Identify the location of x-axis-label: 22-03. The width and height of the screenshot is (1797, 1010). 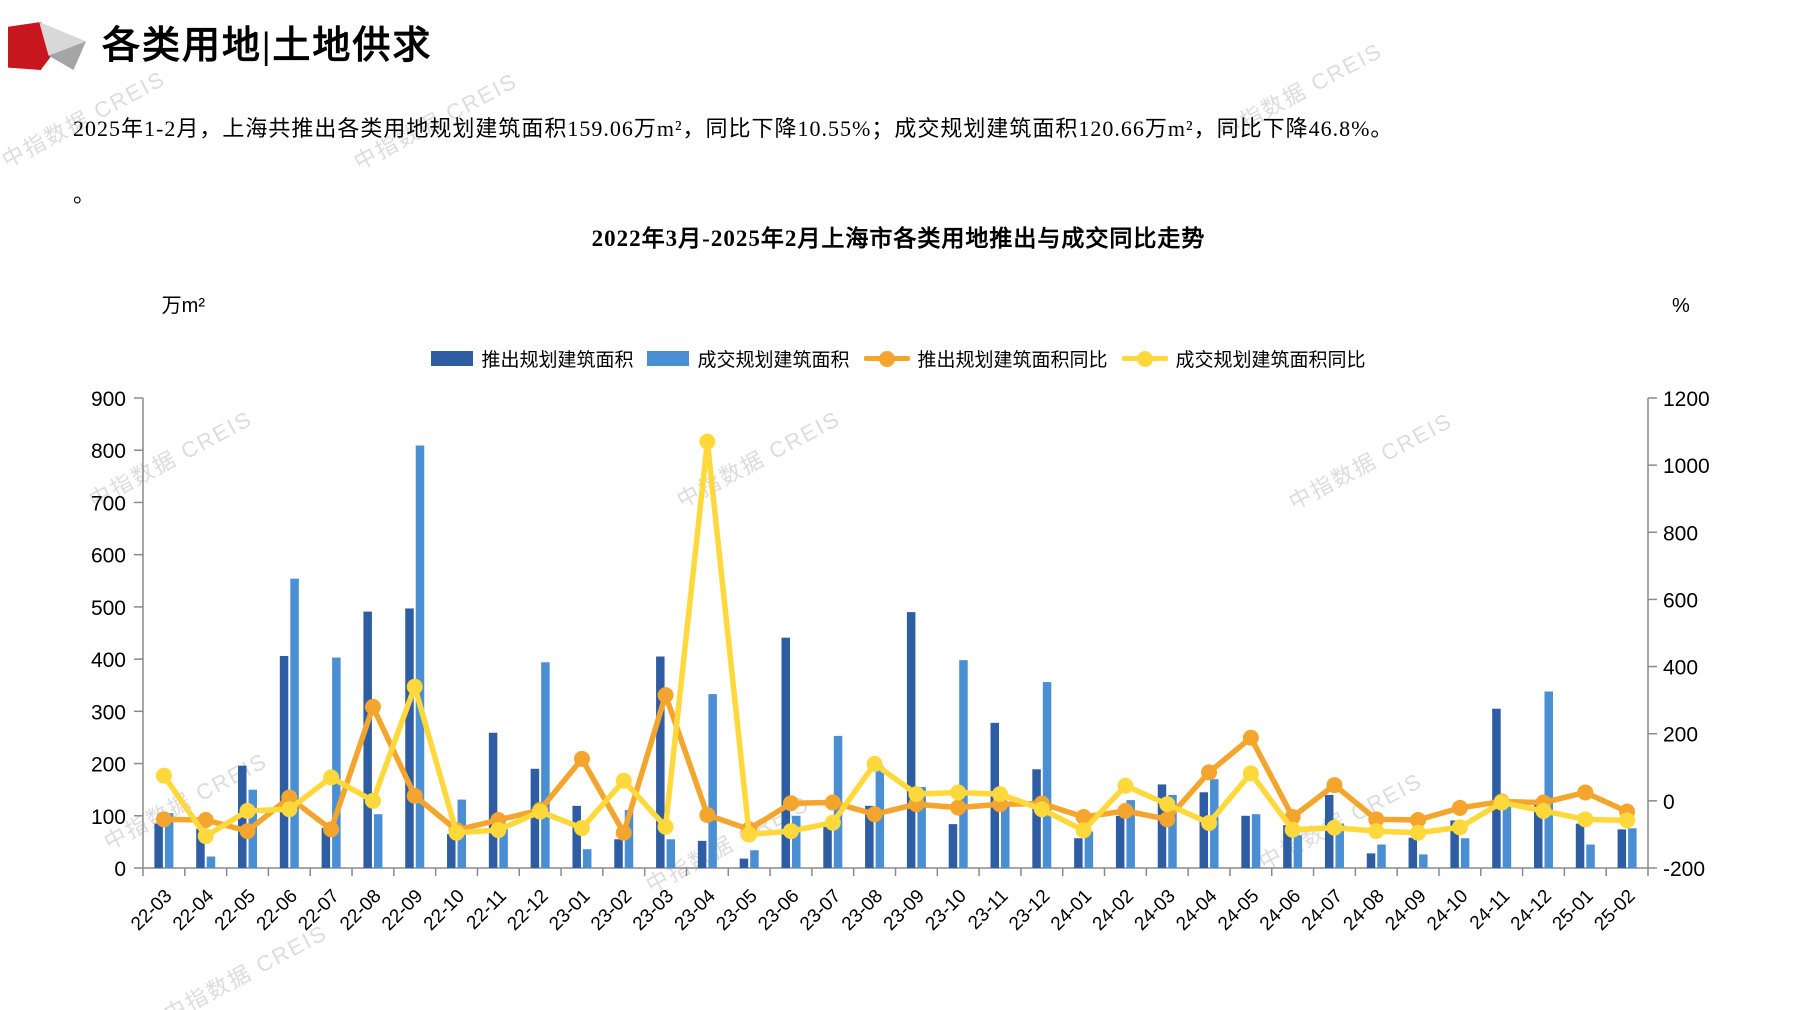
(151, 910).